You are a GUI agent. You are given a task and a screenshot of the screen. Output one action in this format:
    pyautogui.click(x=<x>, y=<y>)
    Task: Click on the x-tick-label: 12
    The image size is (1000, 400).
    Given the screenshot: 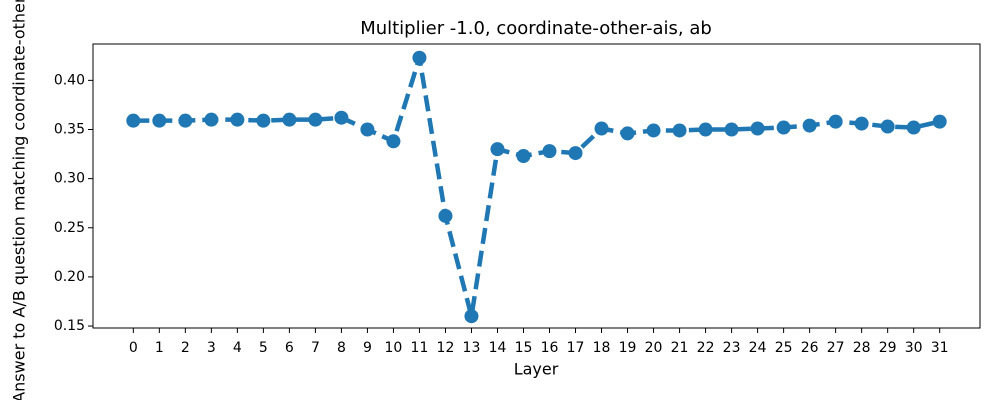 What is the action you would take?
    pyautogui.click(x=446, y=348)
    